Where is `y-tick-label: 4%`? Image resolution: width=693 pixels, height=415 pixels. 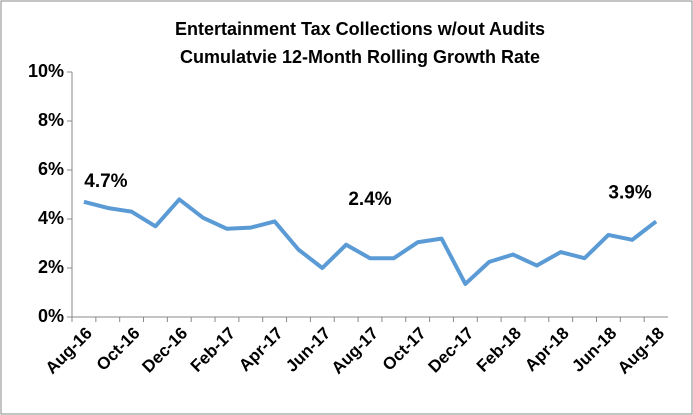 y-tick-label: 4% is located at coordinates (51, 218).